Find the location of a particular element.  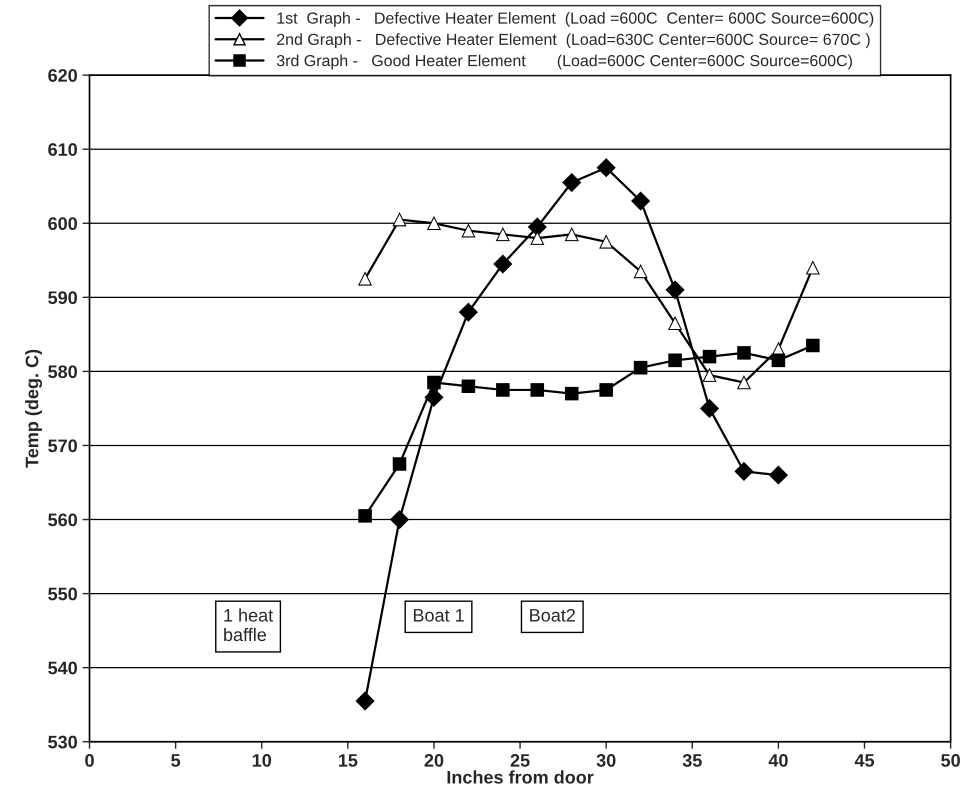

x-tick-label: 45 is located at coordinates (864, 760).